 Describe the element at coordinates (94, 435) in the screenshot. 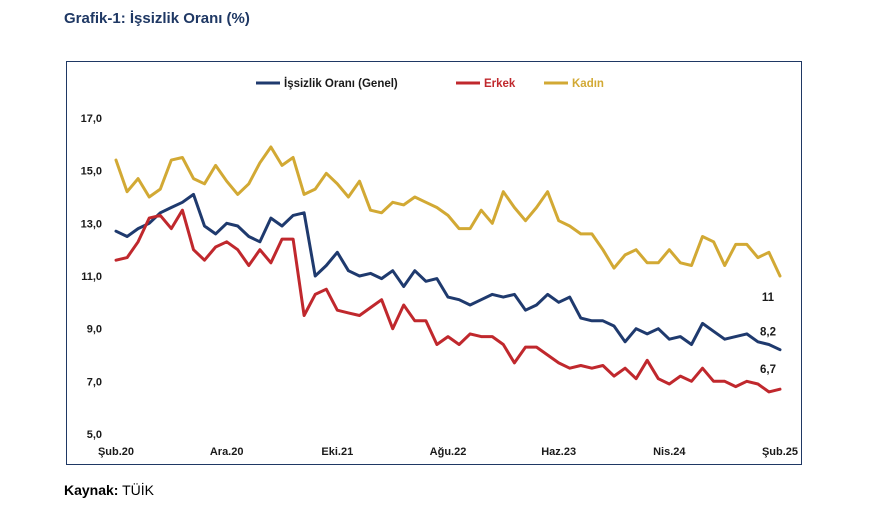

I see `y-tick-label: 5,0` at that location.